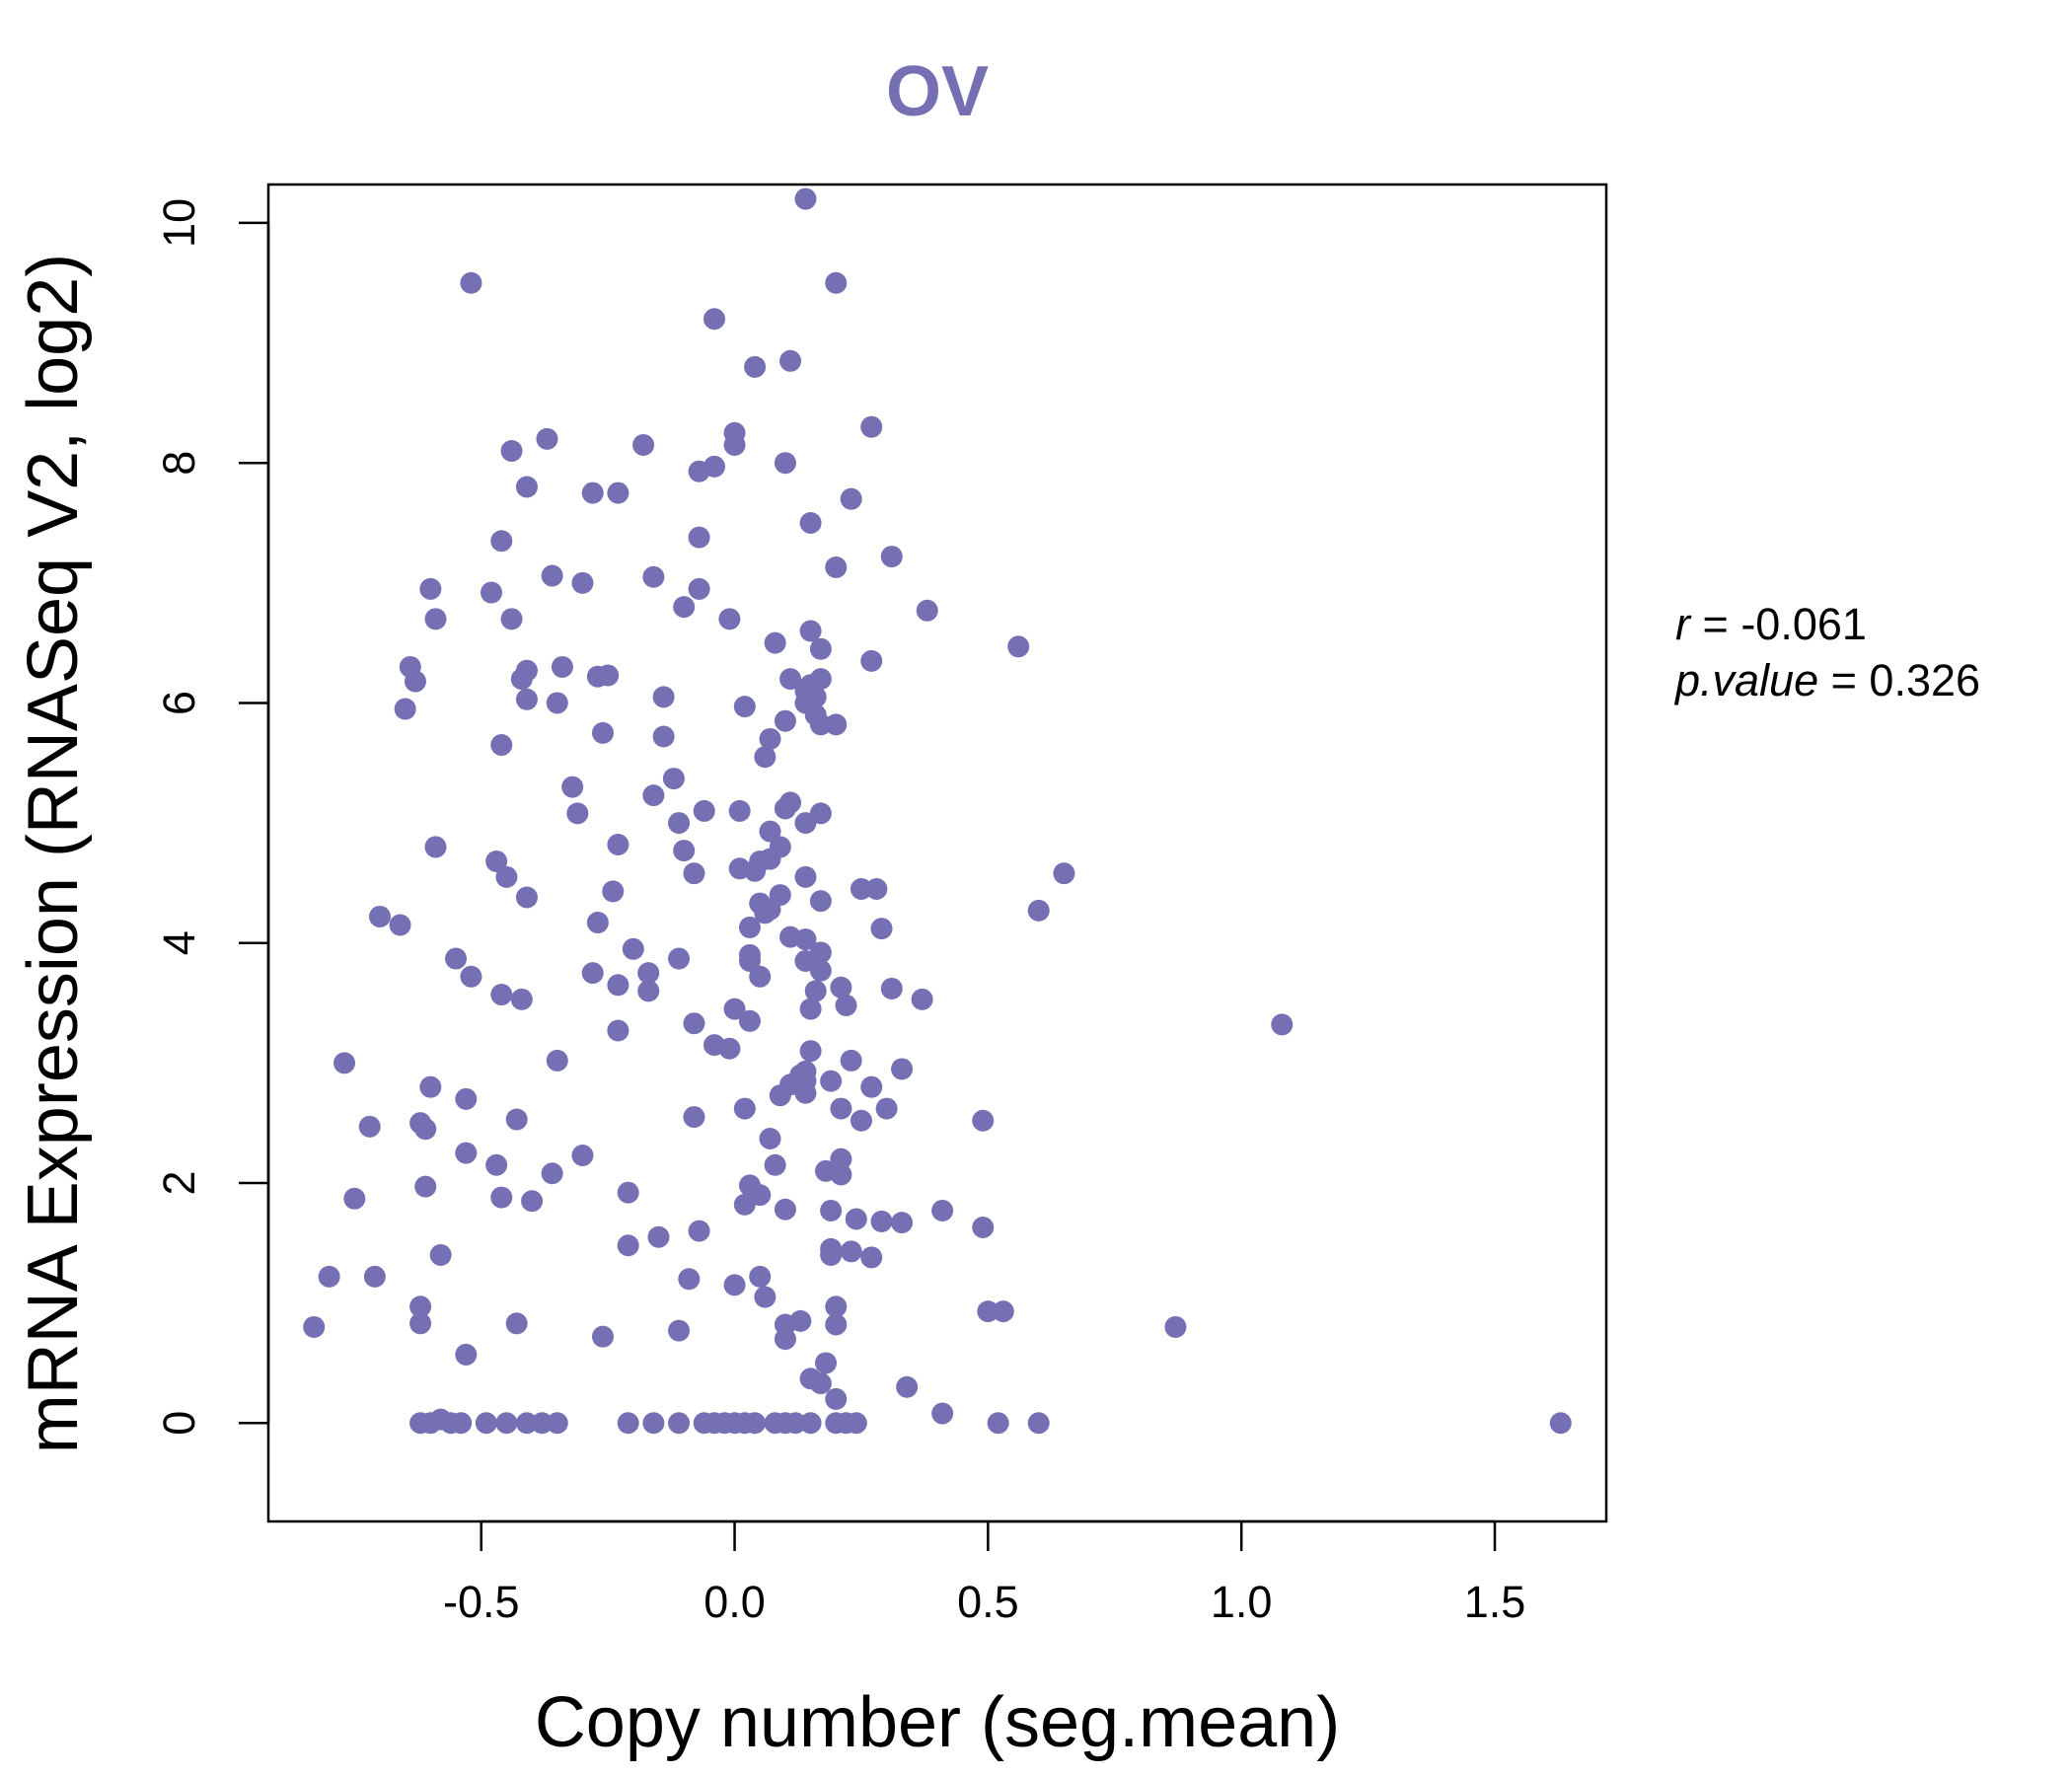 Image resolution: width=2072 pixels, height=1776 pixels. Describe the element at coordinates (1803, 624) in the screenshot. I see `r-value: -0.061` at that location.